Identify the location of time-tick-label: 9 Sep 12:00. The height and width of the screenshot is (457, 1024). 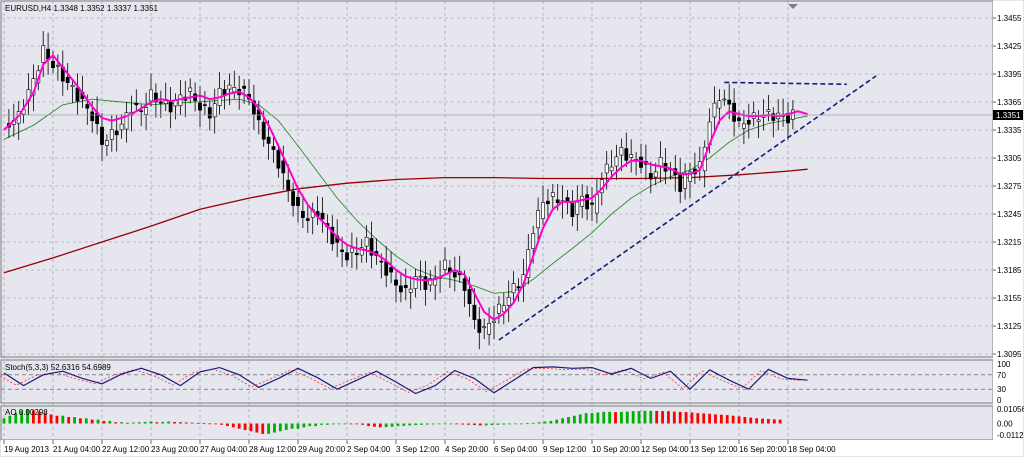
(565, 449).